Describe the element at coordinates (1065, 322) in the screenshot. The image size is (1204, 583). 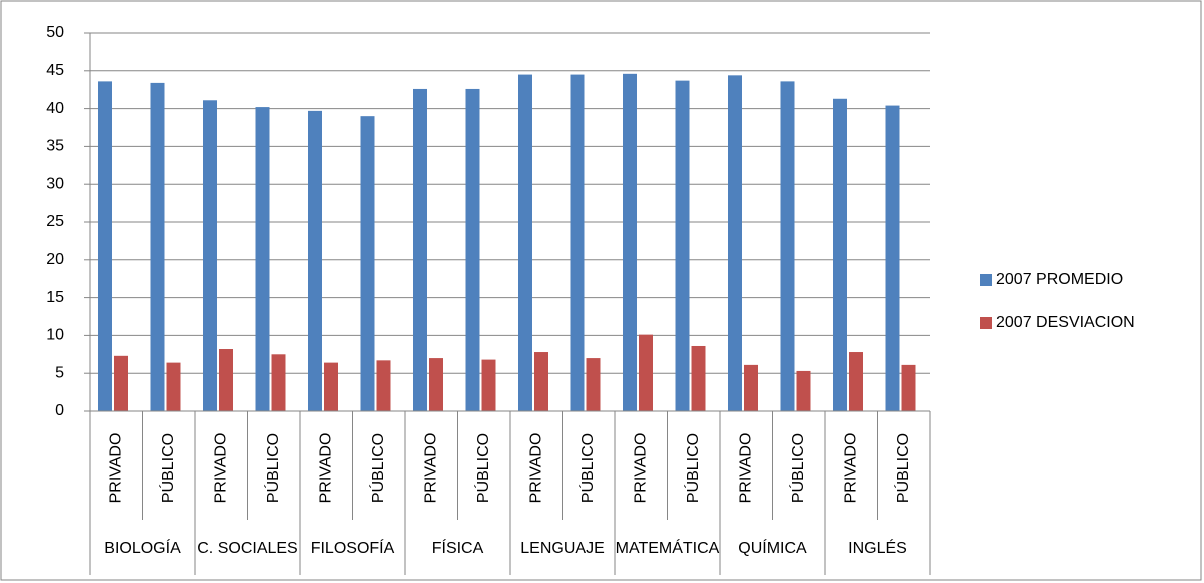
I see `legend-label: 2007 DESVIACION` at that location.